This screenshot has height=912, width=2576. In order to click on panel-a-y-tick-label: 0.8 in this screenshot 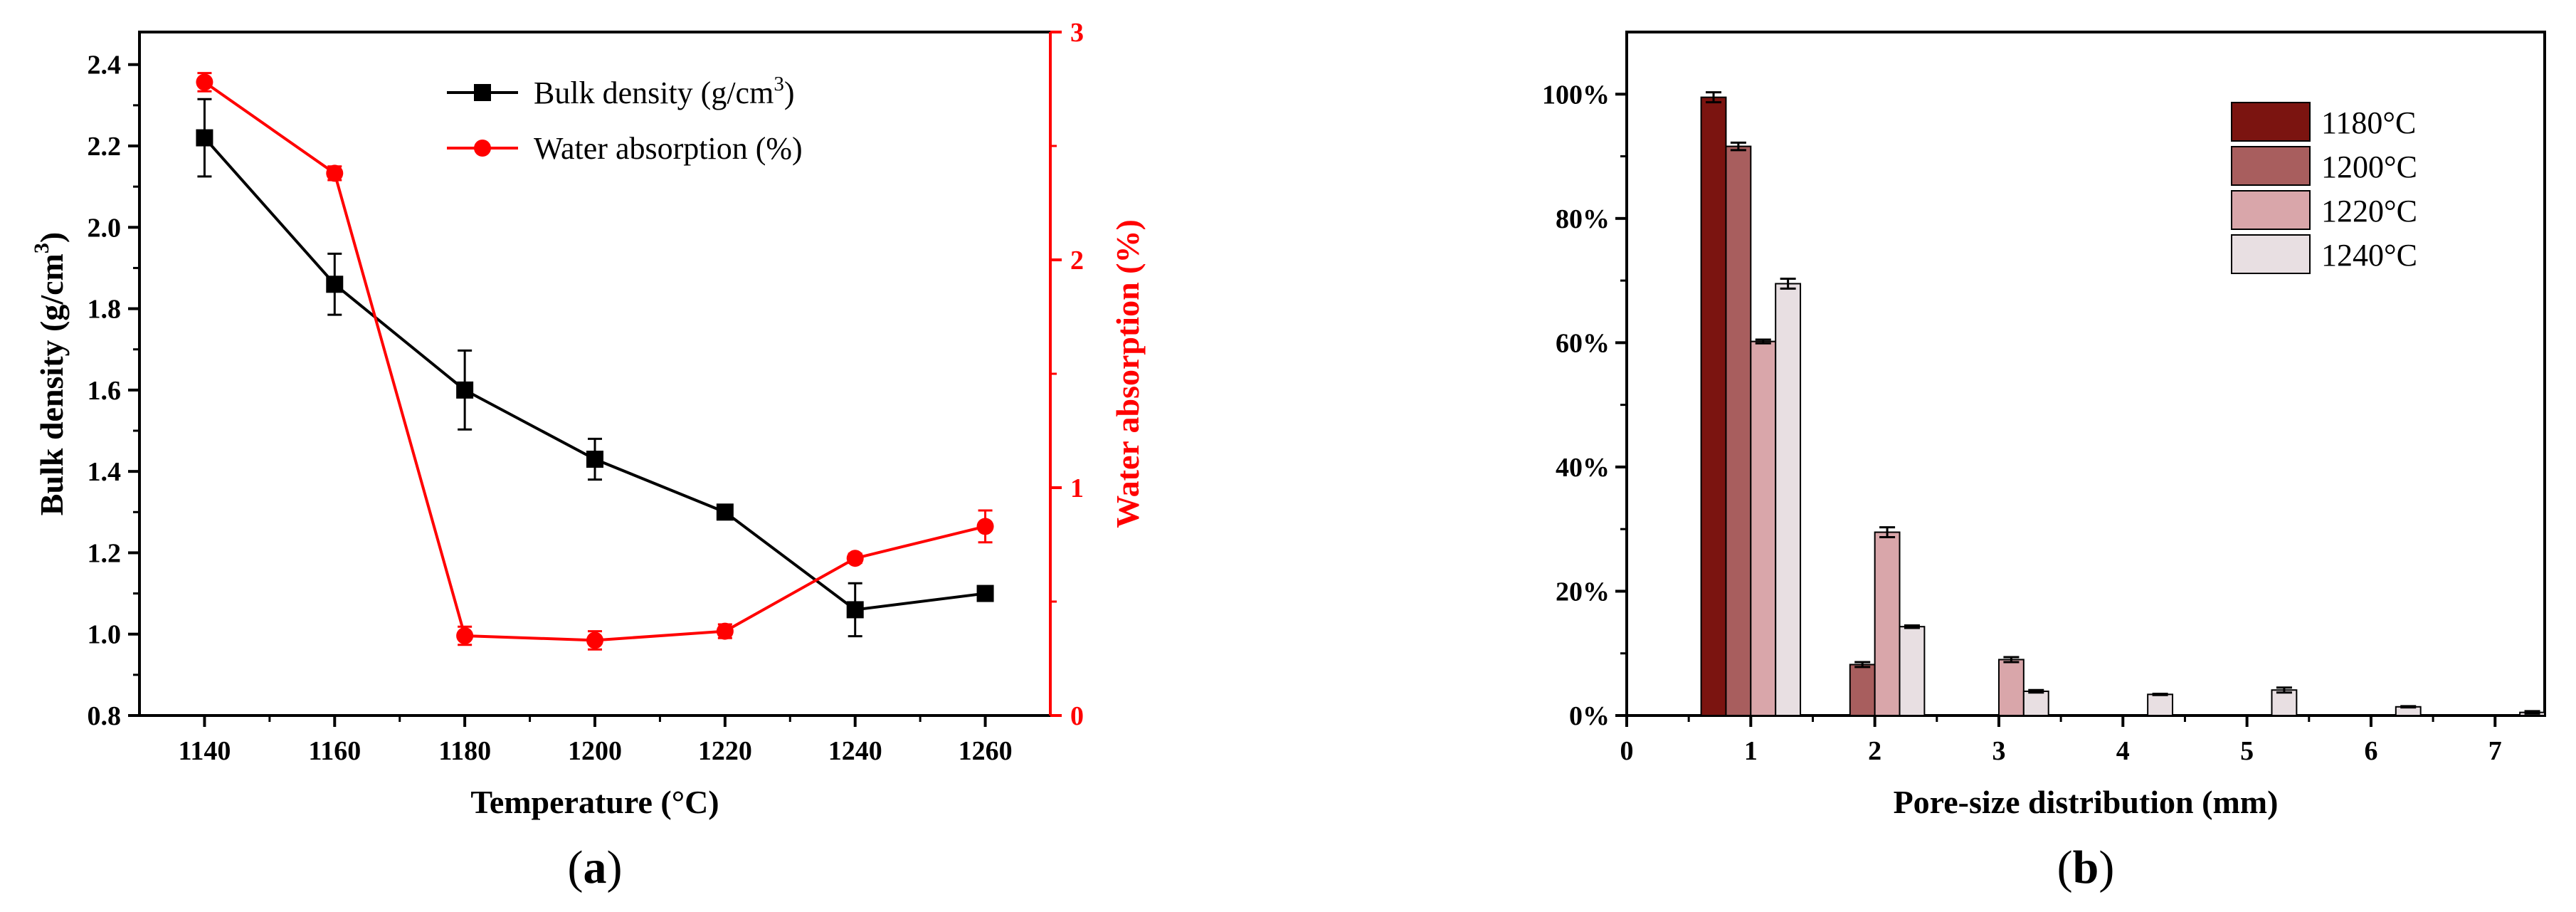, I will do `click(105, 716)`.